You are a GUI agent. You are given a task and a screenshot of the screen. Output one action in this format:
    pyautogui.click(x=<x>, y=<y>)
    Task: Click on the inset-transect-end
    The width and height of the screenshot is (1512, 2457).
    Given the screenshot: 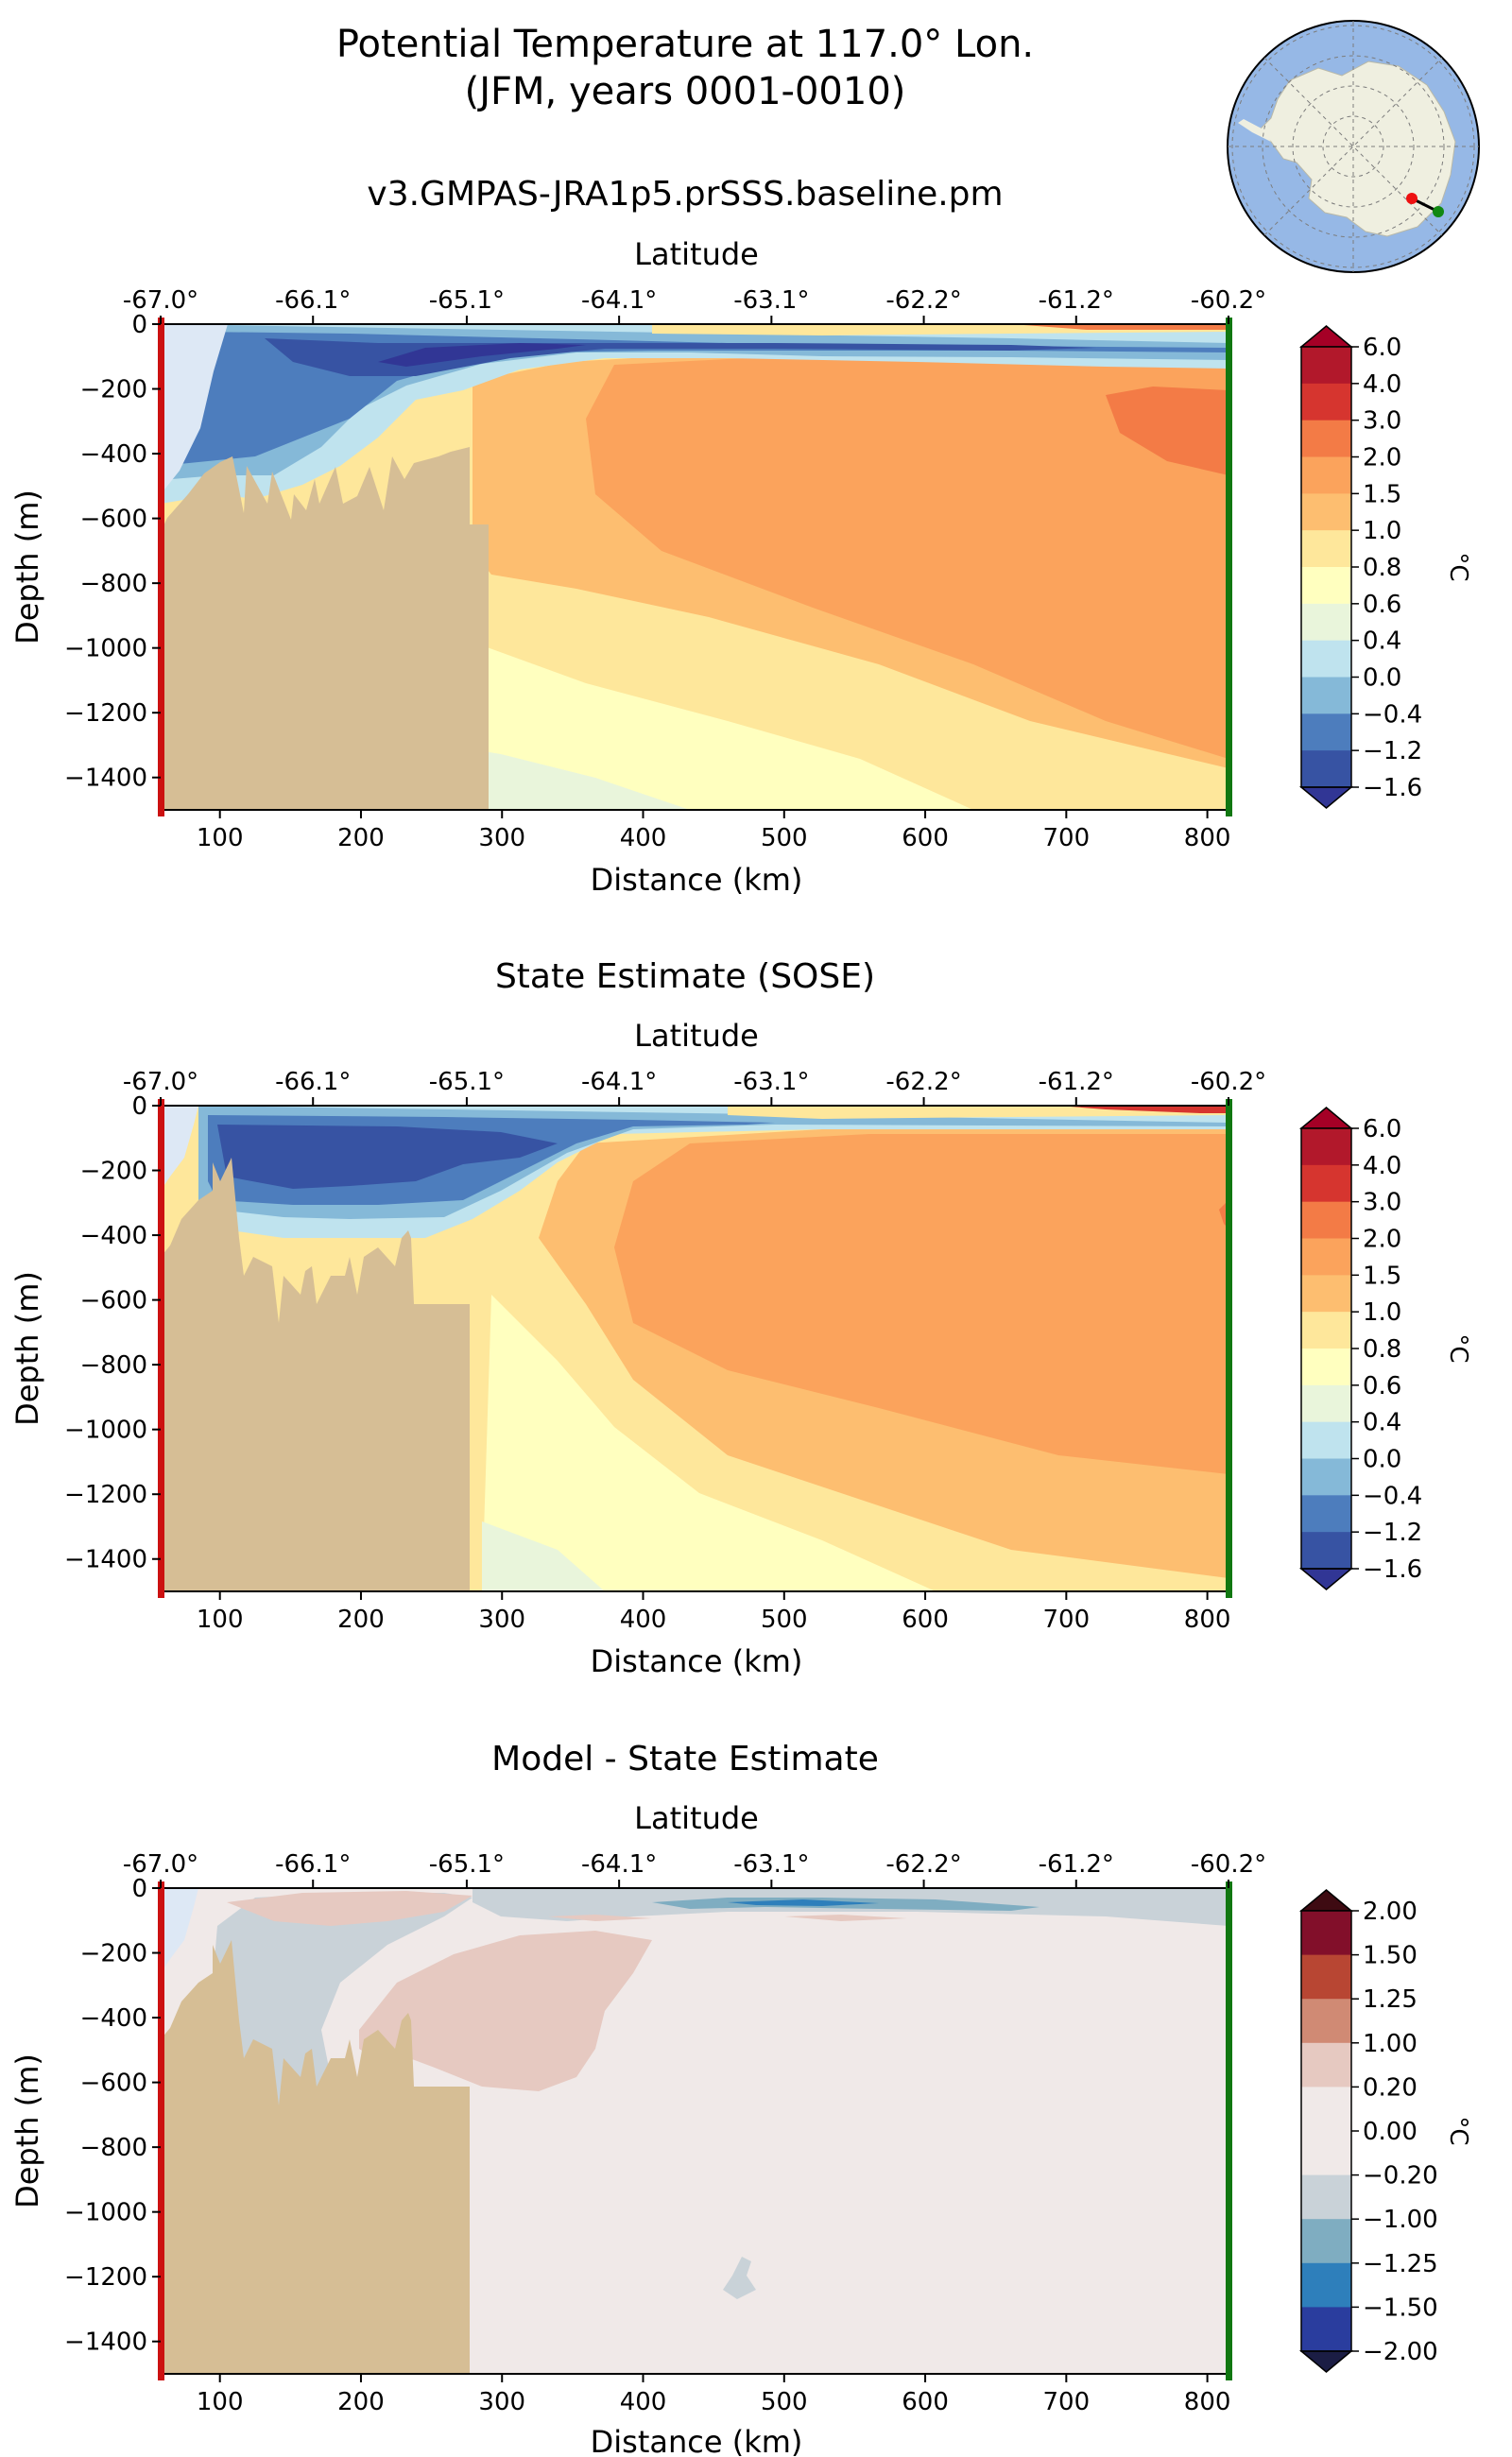 What is the action you would take?
    pyautogui.click(x=1438, y=211)
    